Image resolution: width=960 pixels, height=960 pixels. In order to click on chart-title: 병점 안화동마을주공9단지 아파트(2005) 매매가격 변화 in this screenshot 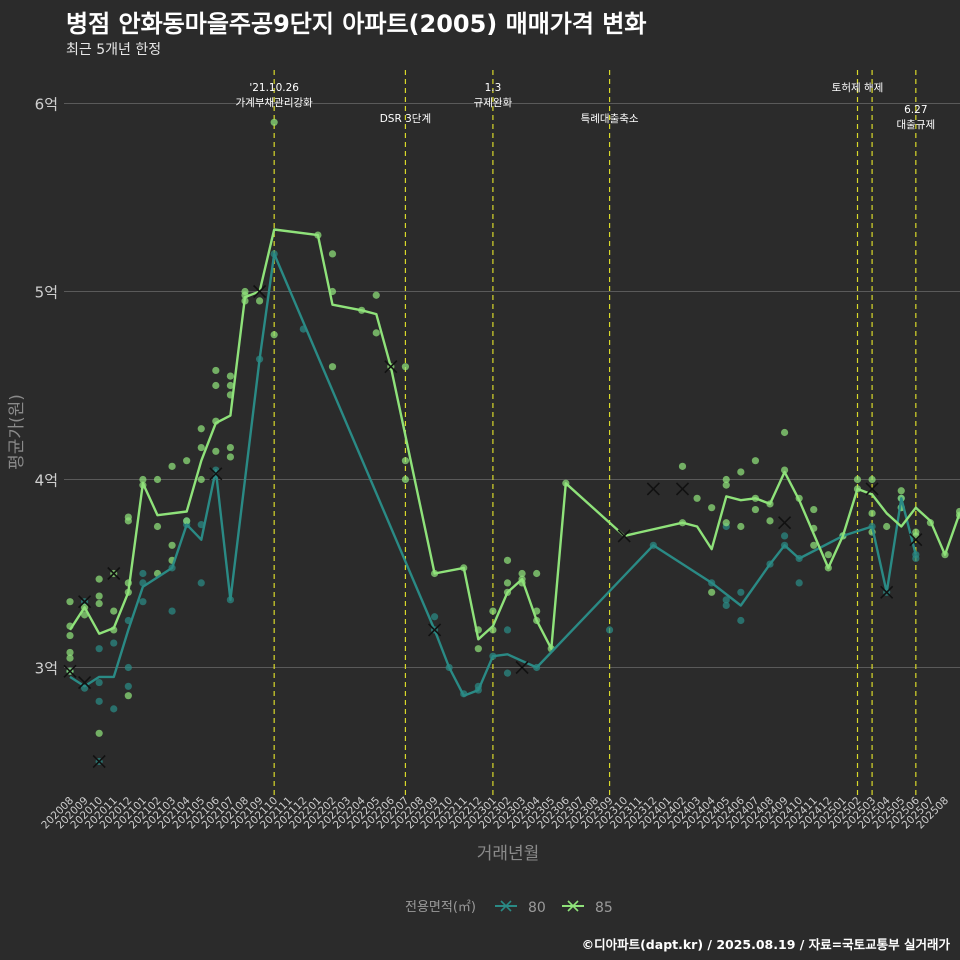, I will do `click(356, 24)`.